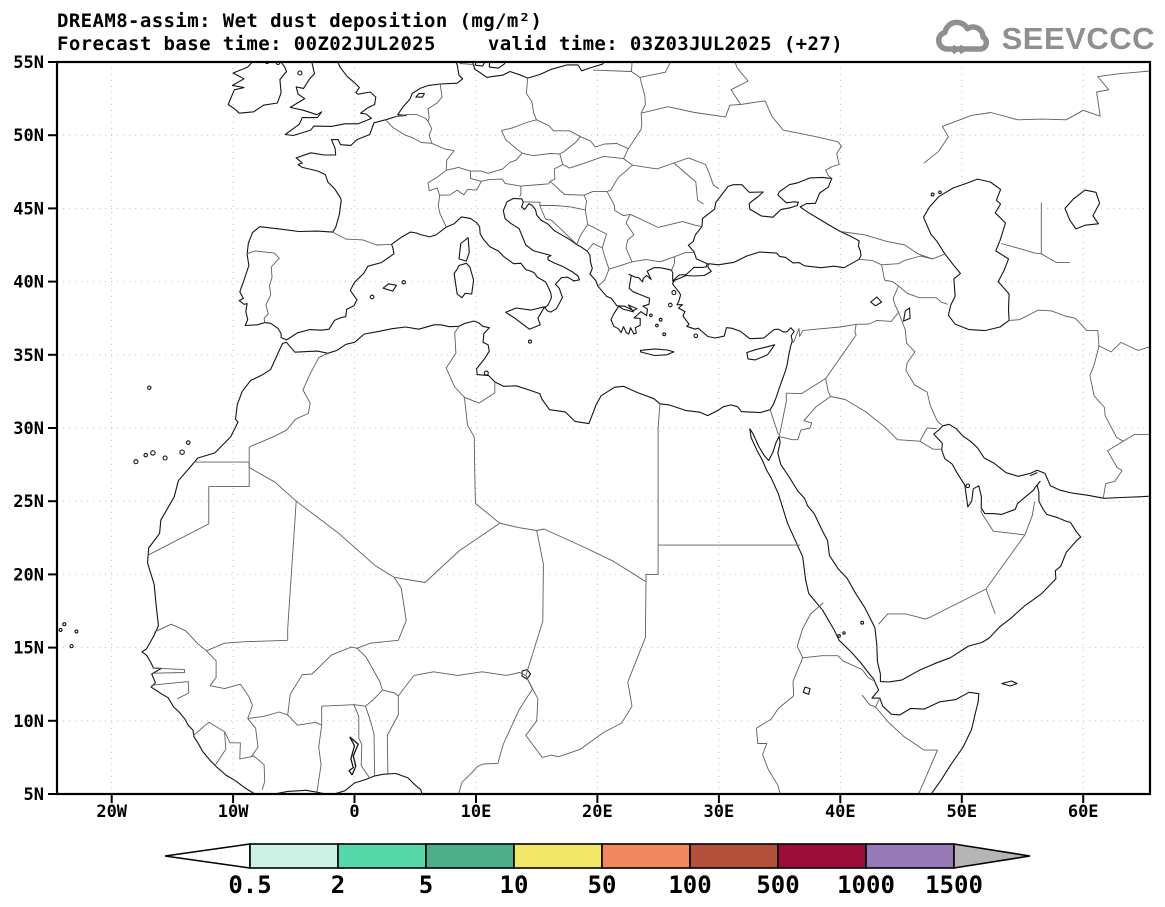  Describe the element at coordinates (28, 63) in the screenshot. I see `lat-tick-label: 55N` at that location.